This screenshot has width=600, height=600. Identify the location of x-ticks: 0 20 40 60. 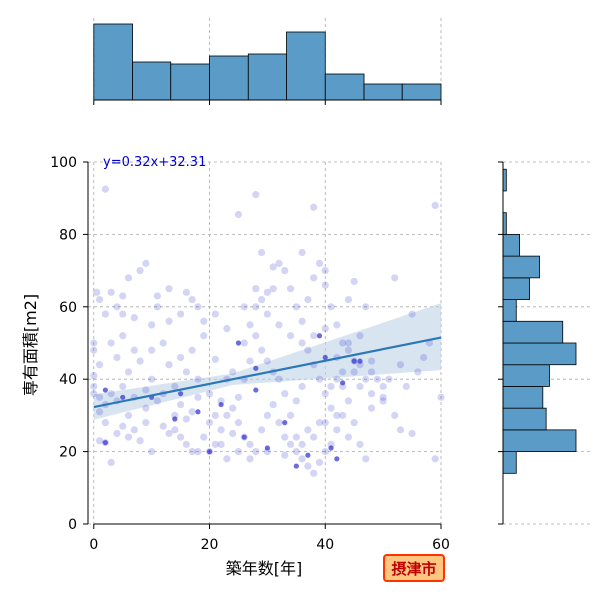
(269, 538).